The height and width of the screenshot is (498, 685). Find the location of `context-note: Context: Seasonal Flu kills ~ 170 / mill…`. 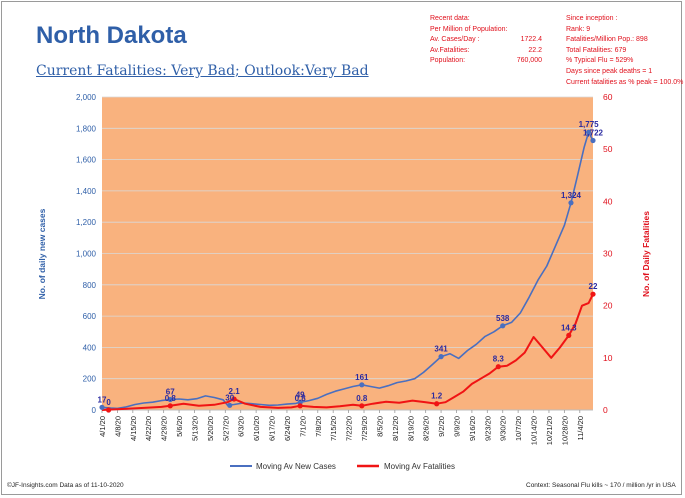

context-note: Context: Seasonal Flu kills ~ 170 / mill… is located at coordinates (601, 485).